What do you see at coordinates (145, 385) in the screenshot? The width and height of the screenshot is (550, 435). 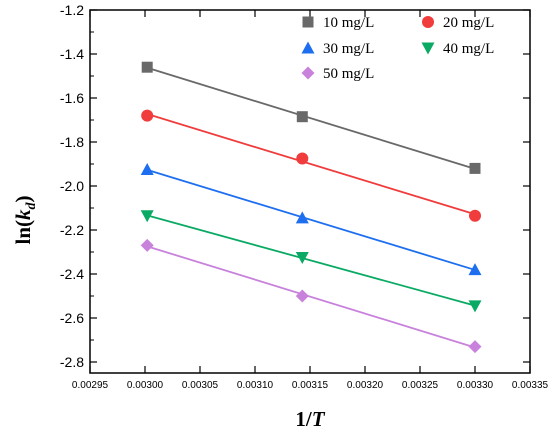 I see `x-tick-label: 0.00300` at bounding box center [145, 385].